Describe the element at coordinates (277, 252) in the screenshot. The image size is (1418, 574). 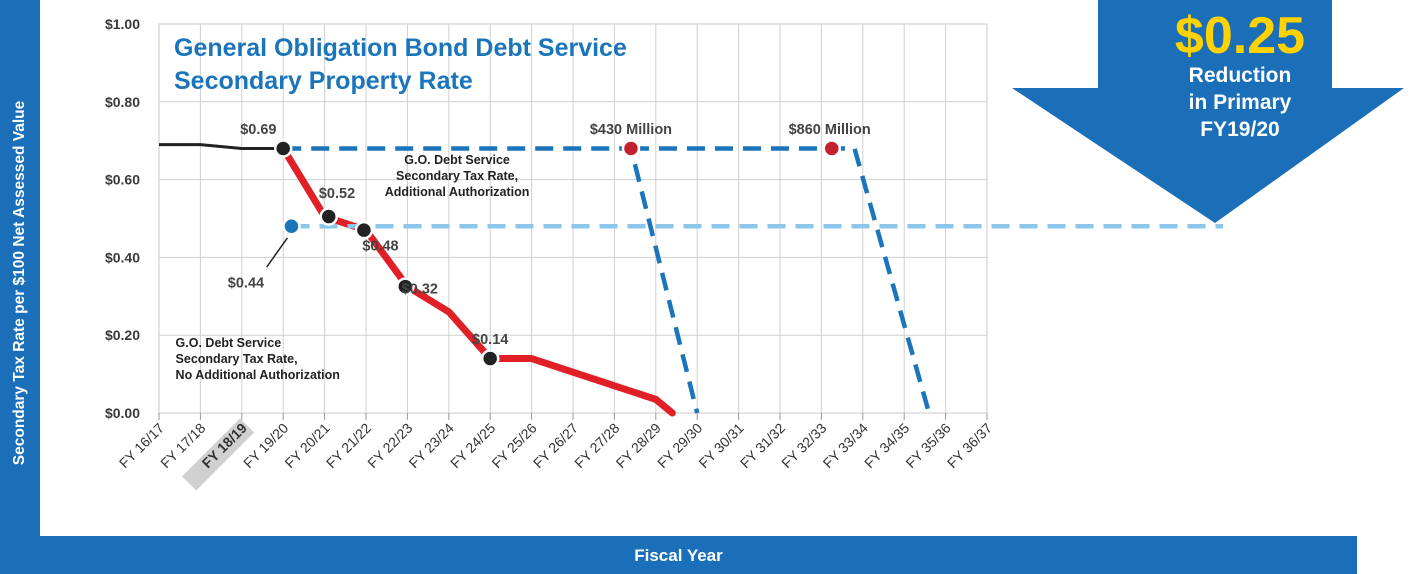
I see `leader-line` at that location.